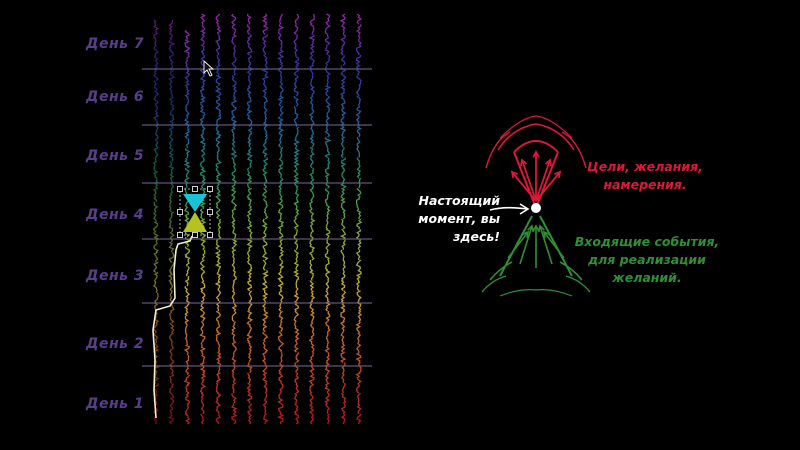 The width and height of the screenshot is (800, 450). I want to click on red-arrow, so click(548, 186).